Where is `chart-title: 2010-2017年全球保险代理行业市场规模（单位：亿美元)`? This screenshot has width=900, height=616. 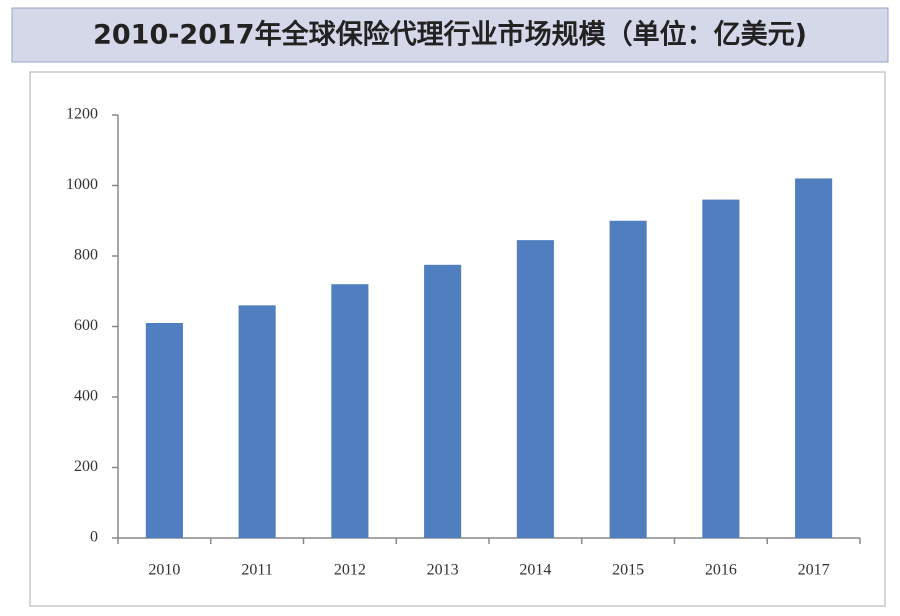 chart-title: 2010-2017年全球保险代理行业市场规模（单位：亿美元) is located at coordinates (450, 35).